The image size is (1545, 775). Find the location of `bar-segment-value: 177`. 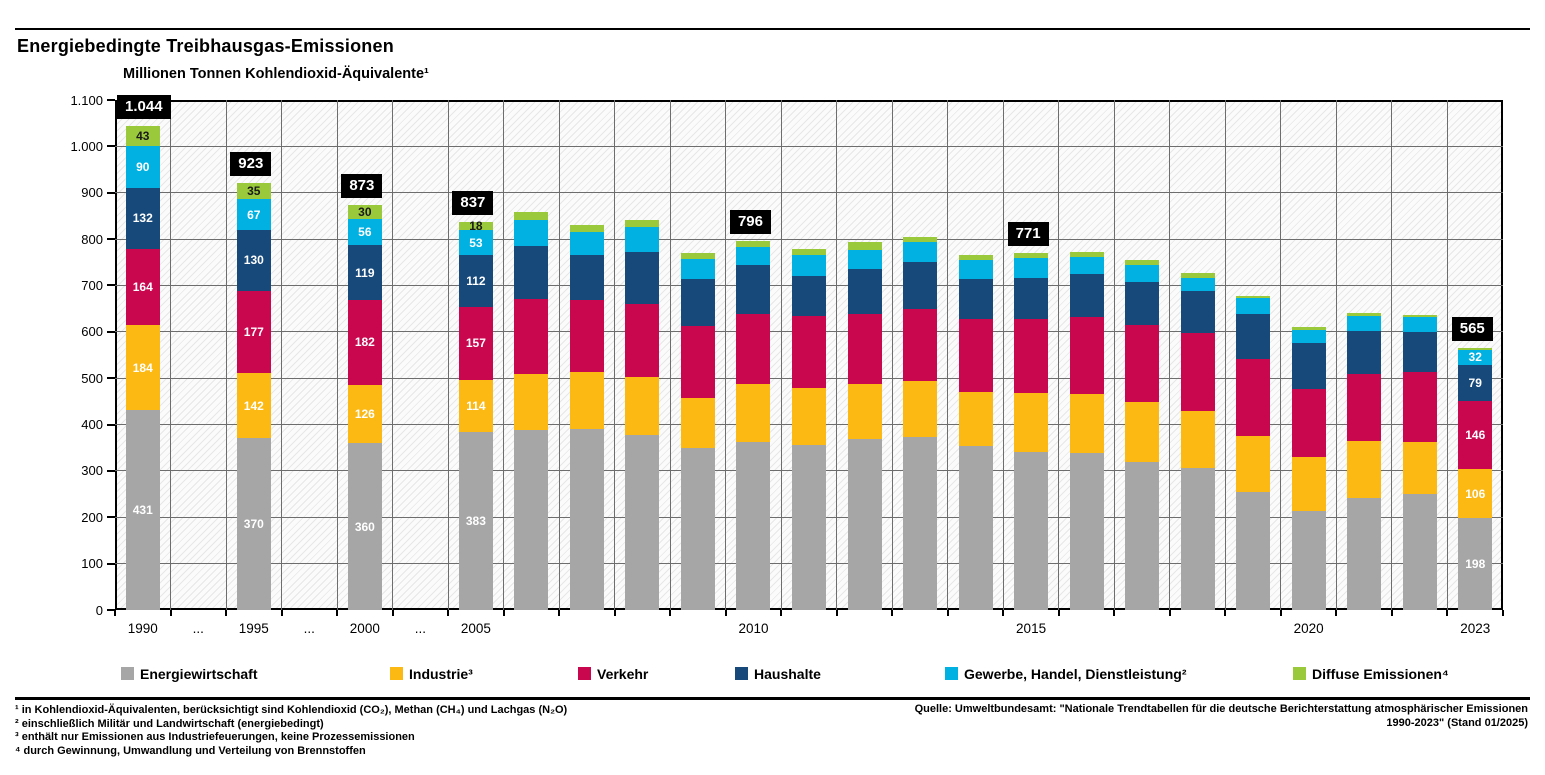

bar-segment-value: 177 is located at coordinates (253, 331).